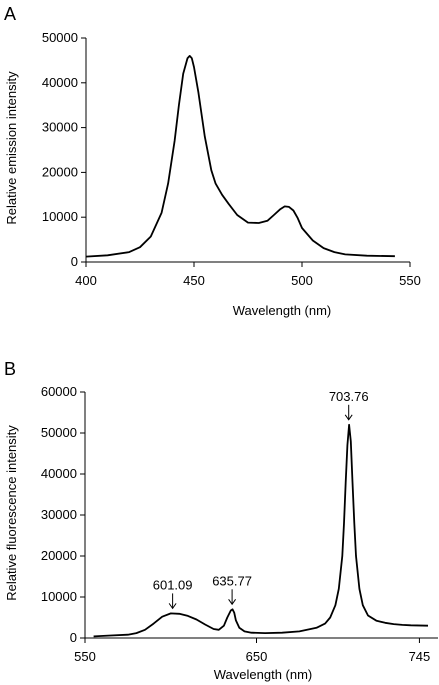 The image size is (439, 685). Describe the element at coordinates (257, 656) in the screenshot. I see `panel-b-xtick-label: 650` at that location.